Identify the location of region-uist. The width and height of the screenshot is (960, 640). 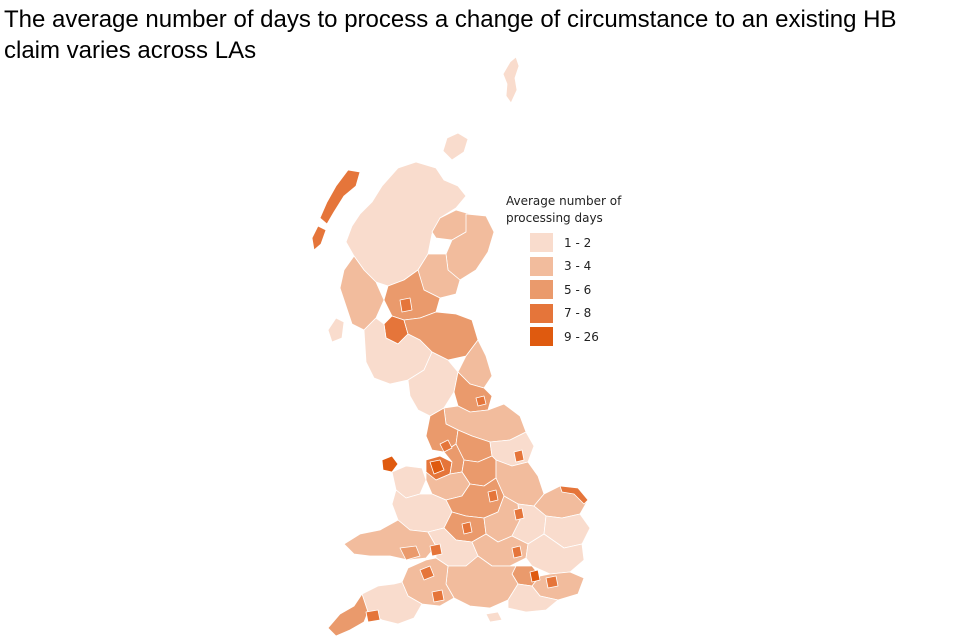
(319, 238).